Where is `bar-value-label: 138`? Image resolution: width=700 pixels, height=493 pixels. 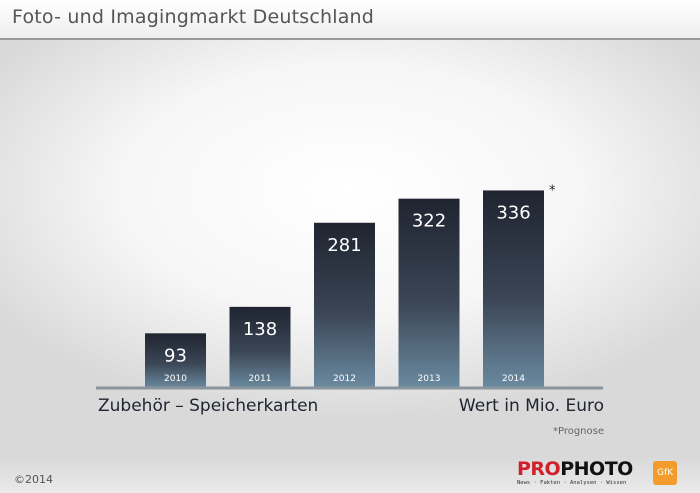 bar-value-label: 138 is located at coordinates (260, 329).